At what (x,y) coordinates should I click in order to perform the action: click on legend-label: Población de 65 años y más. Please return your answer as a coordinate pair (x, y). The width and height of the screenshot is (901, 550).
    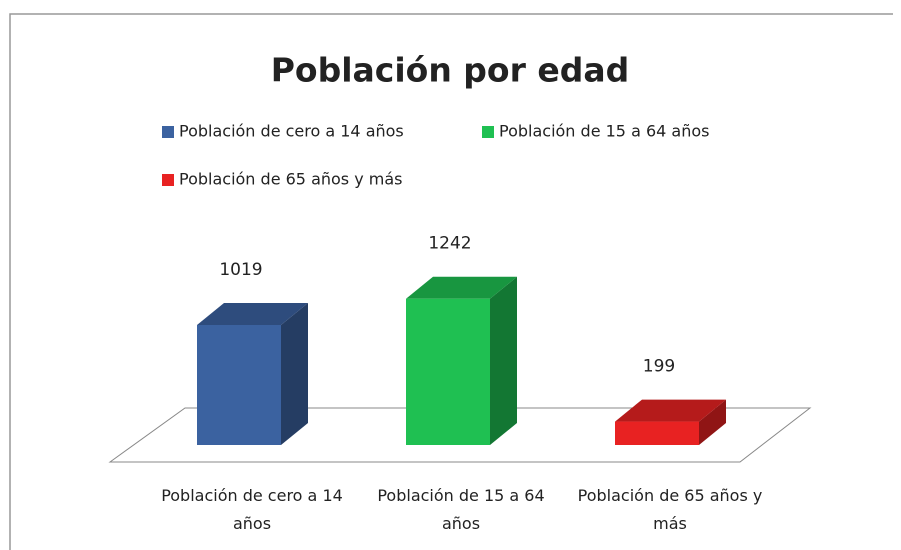
    Looking at the image, I should click on (291, 179).